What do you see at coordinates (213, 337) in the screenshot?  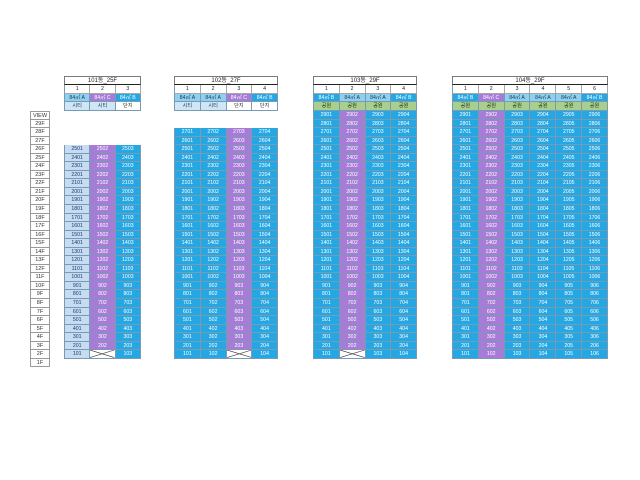 I see `unit-cell: 302` at bounding box center [213, 337].